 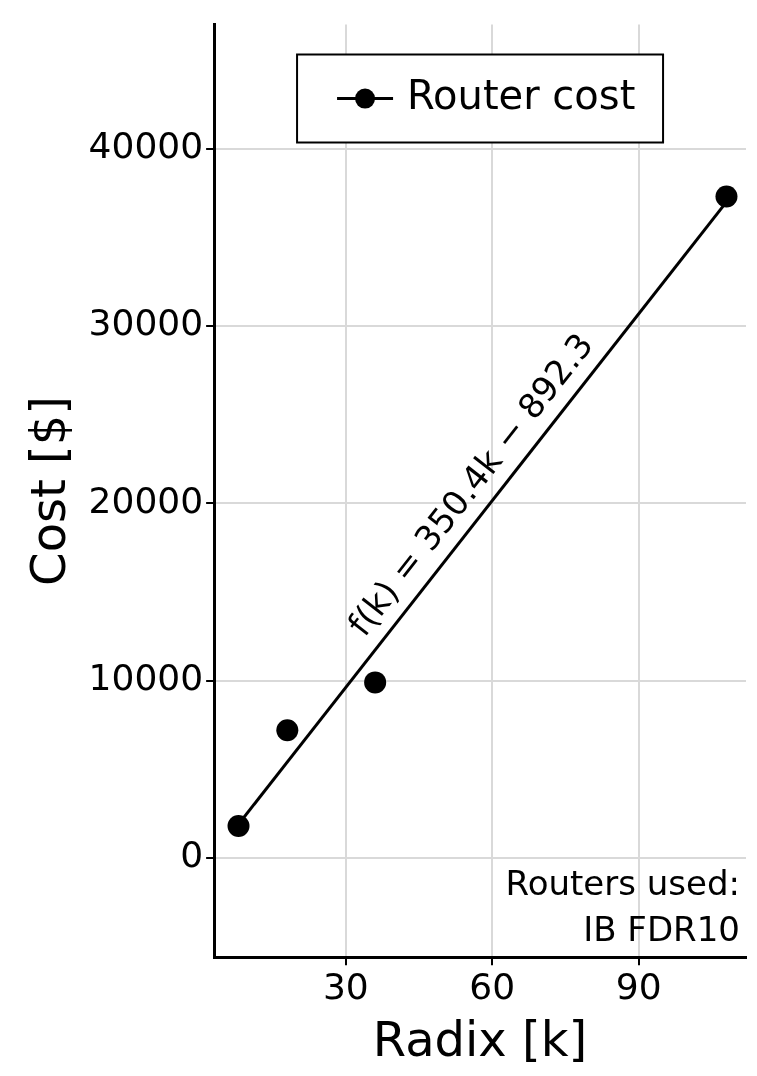 I want to click on y-tick-label: 40000, so click(x=146, y=146).